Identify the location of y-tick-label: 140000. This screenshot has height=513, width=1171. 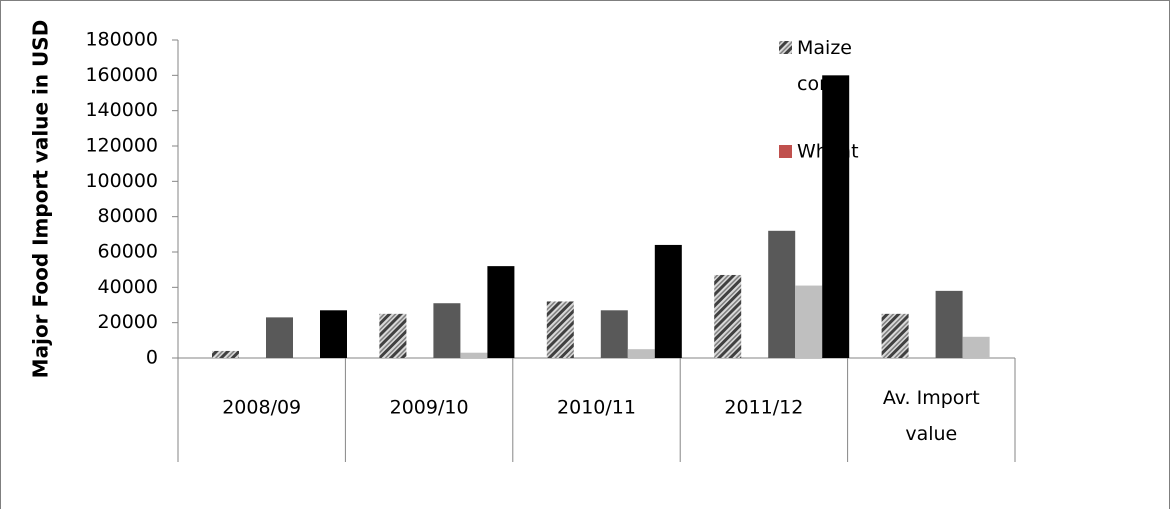
(121, 110).